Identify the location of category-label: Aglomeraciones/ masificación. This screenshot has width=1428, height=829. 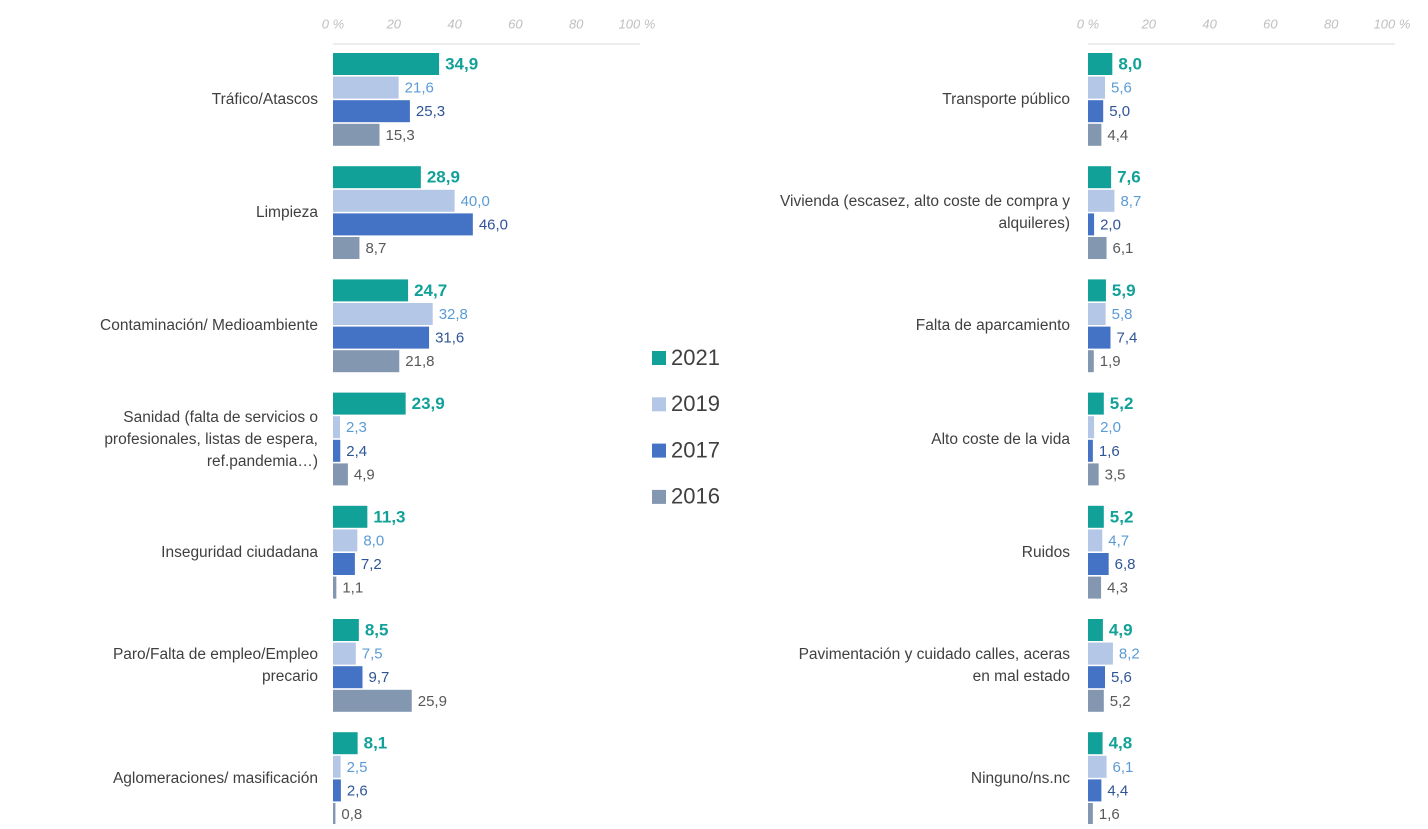
(215, 779).